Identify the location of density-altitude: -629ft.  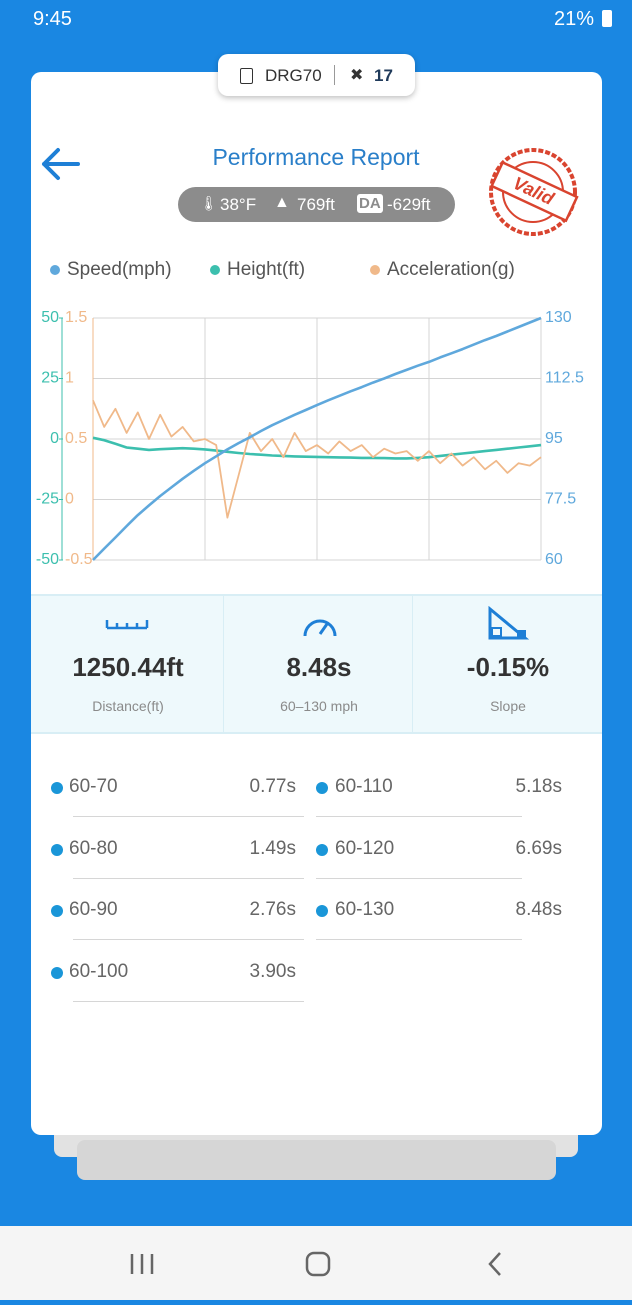
(409, 204).